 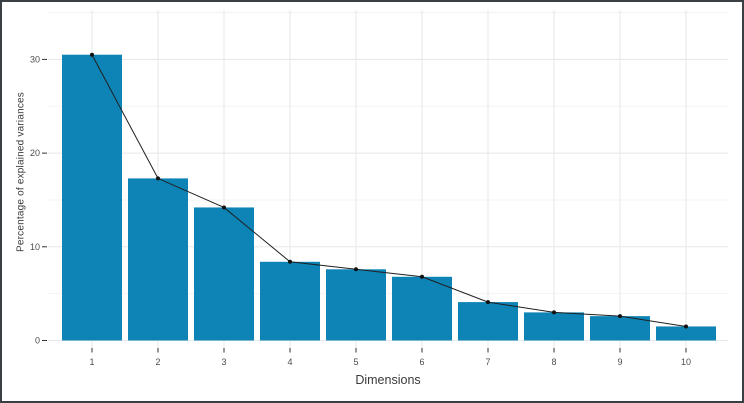 What do you see at coordinates (421, 362) in the screenshot?
I see `x-tick-label: 6` at bounding box center [421, 362].